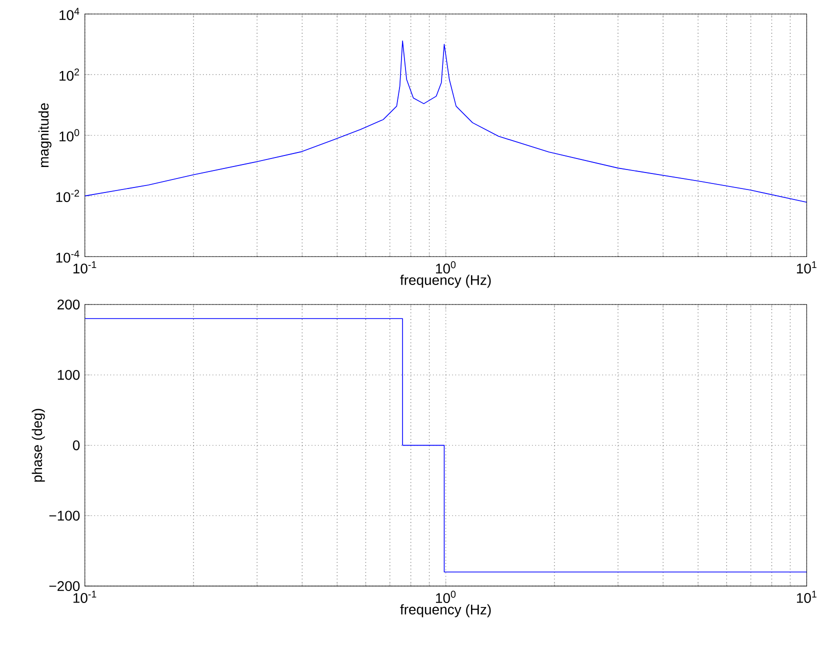 This screenshot has height=651, width=822. Describe the element at coordinates (76, 445) in the screenshot. I see `y-tick-label: 0` at that location.